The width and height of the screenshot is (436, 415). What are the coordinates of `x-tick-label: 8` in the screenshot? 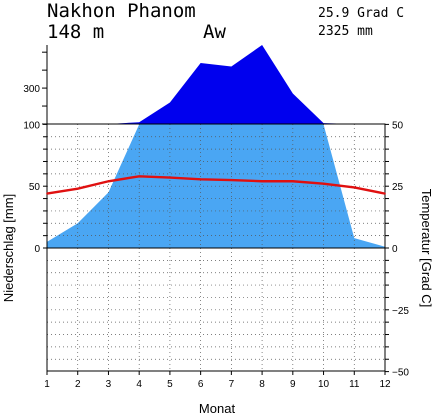 It's located at (262, 384).